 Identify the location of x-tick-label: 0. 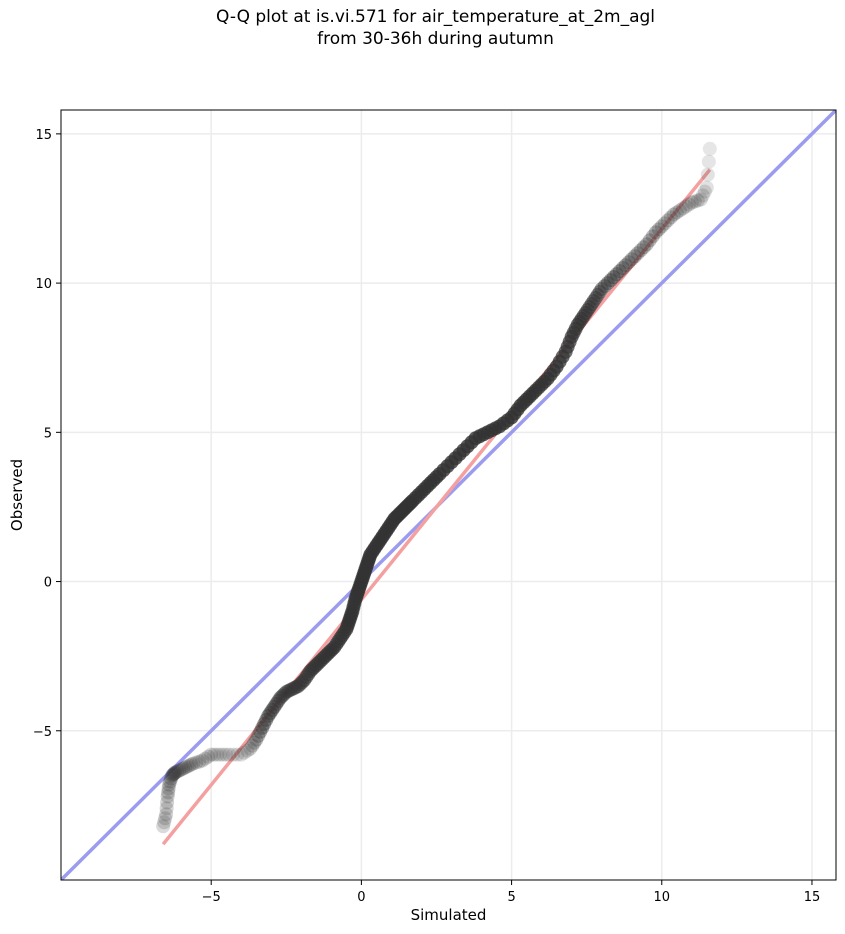
(361, 897).